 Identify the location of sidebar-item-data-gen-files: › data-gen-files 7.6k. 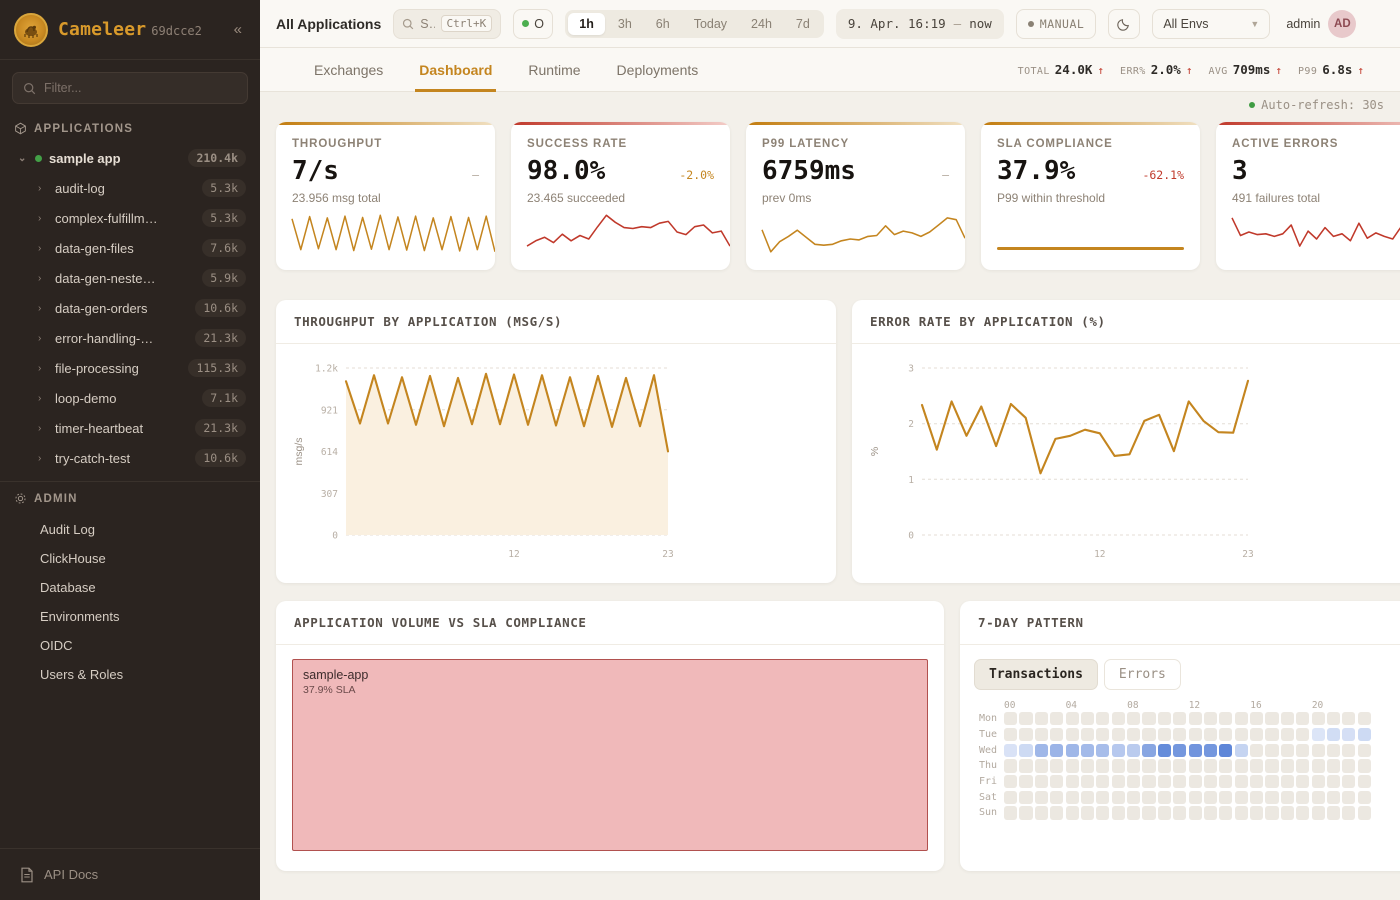
(130, 248).